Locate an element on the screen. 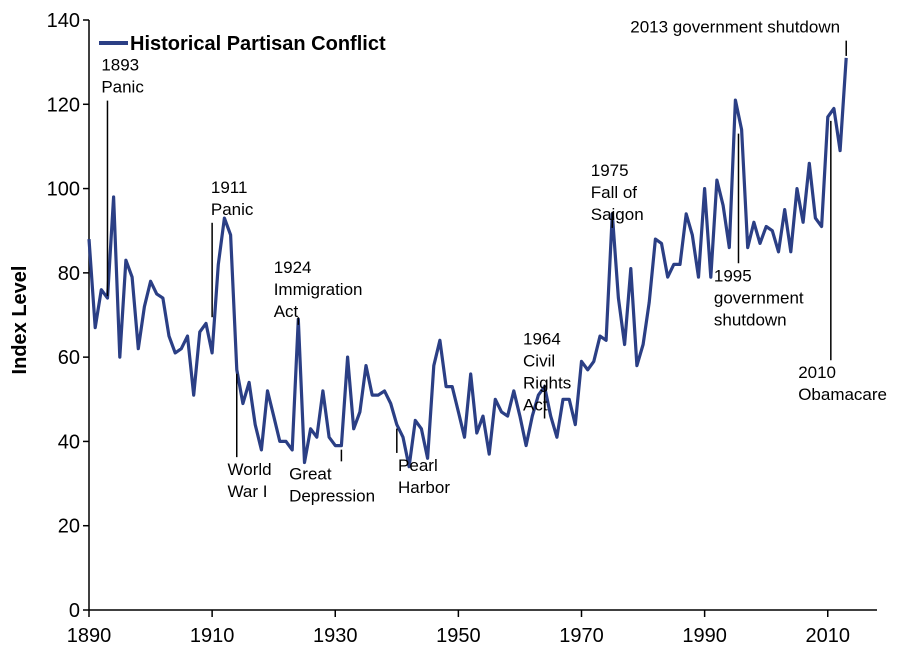 This screenshot has height=662, width=911. annotation-label: government is located at coordinates (759, 297).